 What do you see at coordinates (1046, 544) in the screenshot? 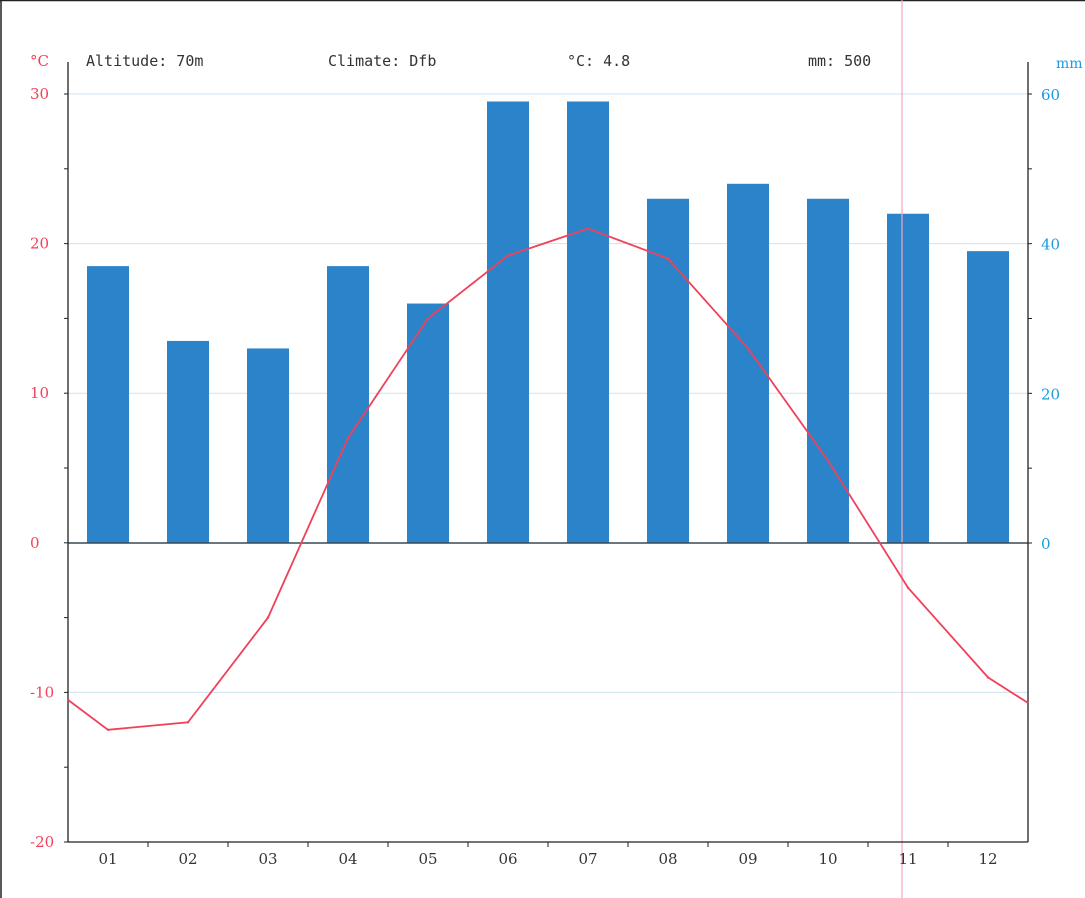
I see `right-tick-label: 0` at bounding box center [1046, 544].